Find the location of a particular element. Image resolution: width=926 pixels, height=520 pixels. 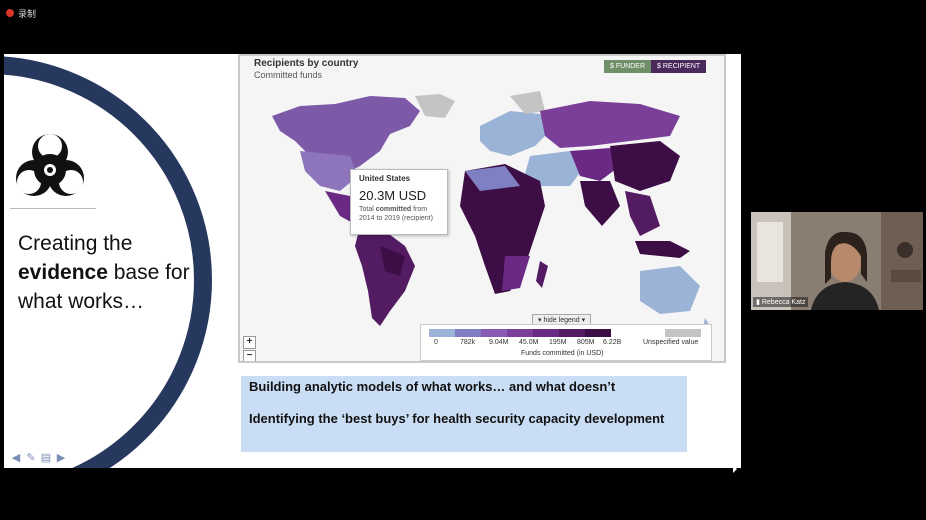

icon-divider is located at coordinates (53, 208).